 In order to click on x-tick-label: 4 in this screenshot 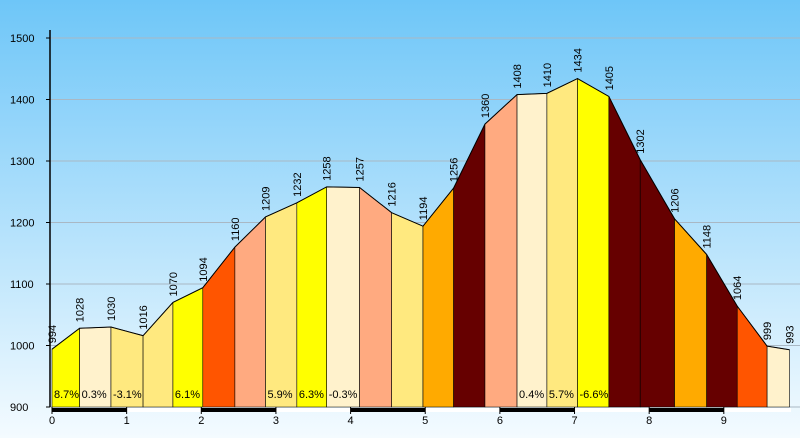, I will do `click(351, 421)`.